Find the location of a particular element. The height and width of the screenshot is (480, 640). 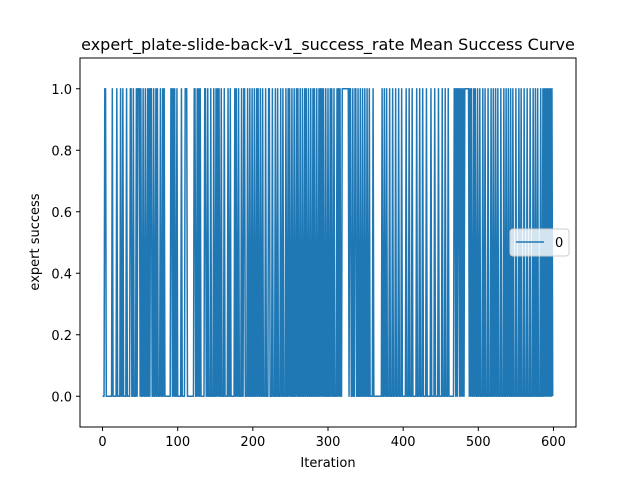

y-tick-label: 0.0 is located at coordinates (61, 397).